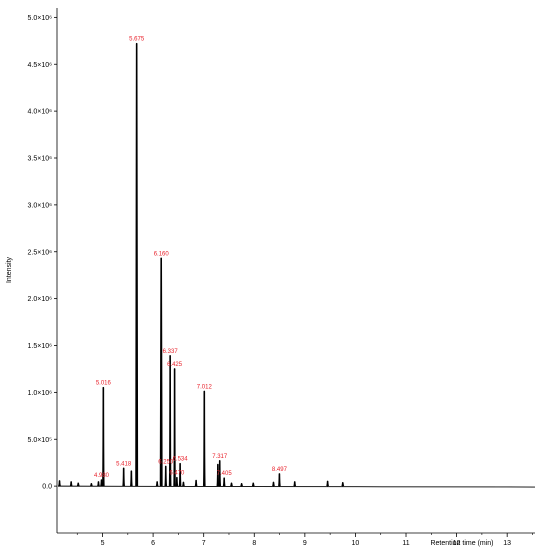  Describe the element at coordinates (40, 205) in the screenshot. I see `y-tick-label: 3.0×10⁶` at that location.